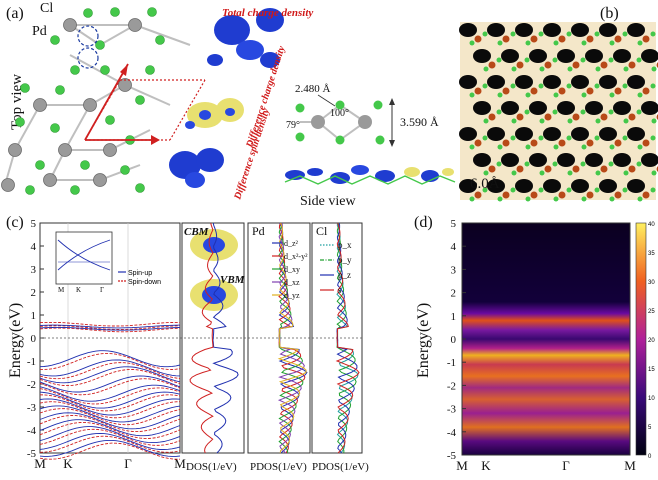 The height and width of the screenshot is (480, 658). What do you see at coordinates (651, 312) in the screenshot?
I see `colorbar-tick-label: 25` at bounding box center [651, 312].